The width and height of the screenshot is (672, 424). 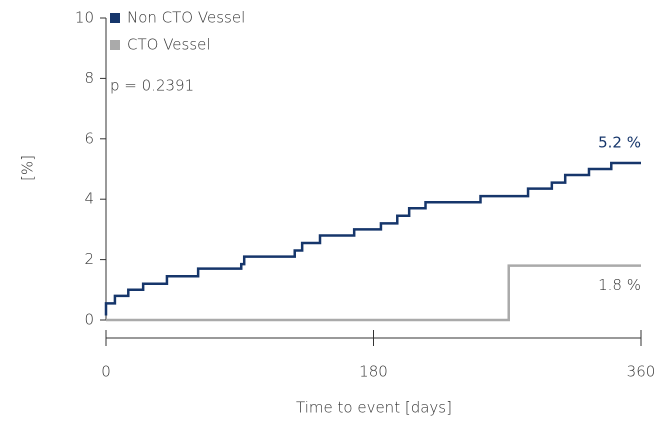 What do you see at coordinates (619, 142) in the screenshot?
I see `value-label: 5.2 %` at bounding box center [619, 142].